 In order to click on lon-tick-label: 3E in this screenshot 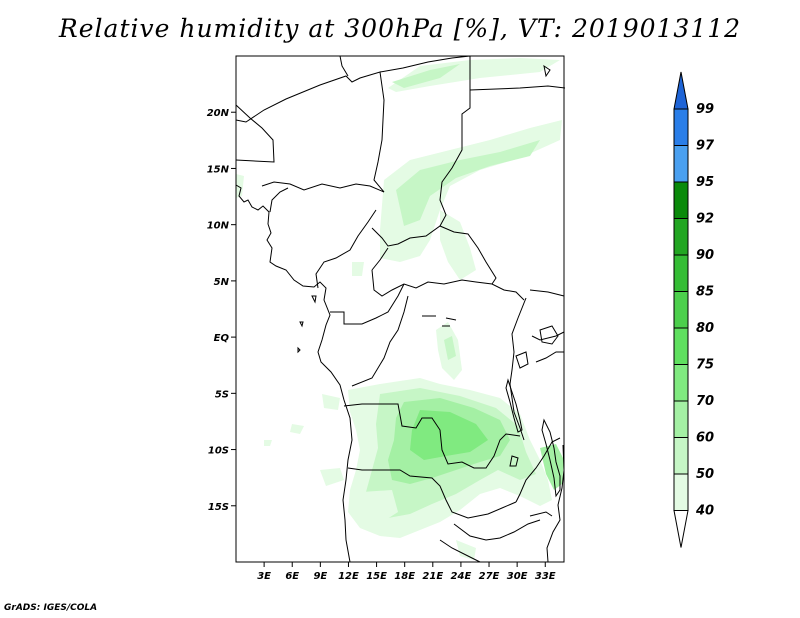, I will do `click(264, 576)`.